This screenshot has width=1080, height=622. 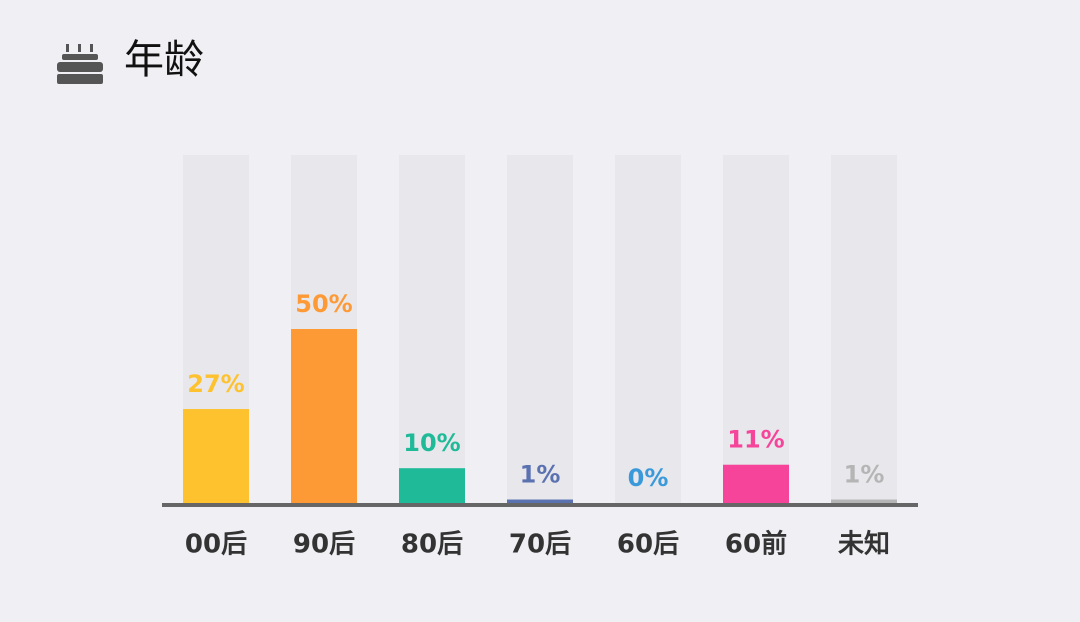 I want to click on x-tick-label: 60前, so click(x=756, y=544).